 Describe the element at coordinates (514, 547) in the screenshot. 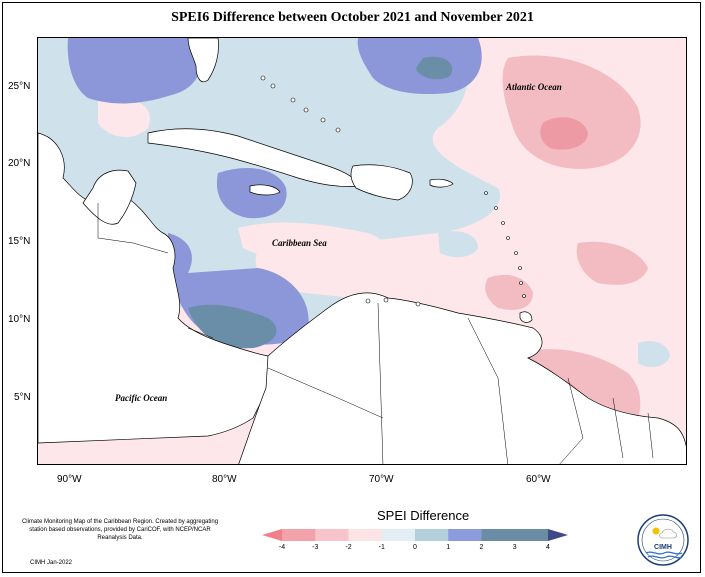

I see `legend-tick-label: 3` at that location.